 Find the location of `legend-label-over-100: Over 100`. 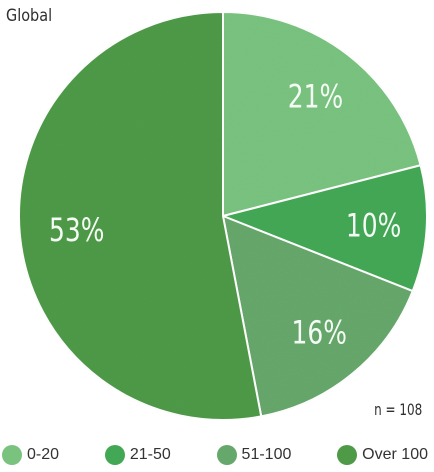

legend-label-over-100: Over 100 is located at coordinates (395, 454).